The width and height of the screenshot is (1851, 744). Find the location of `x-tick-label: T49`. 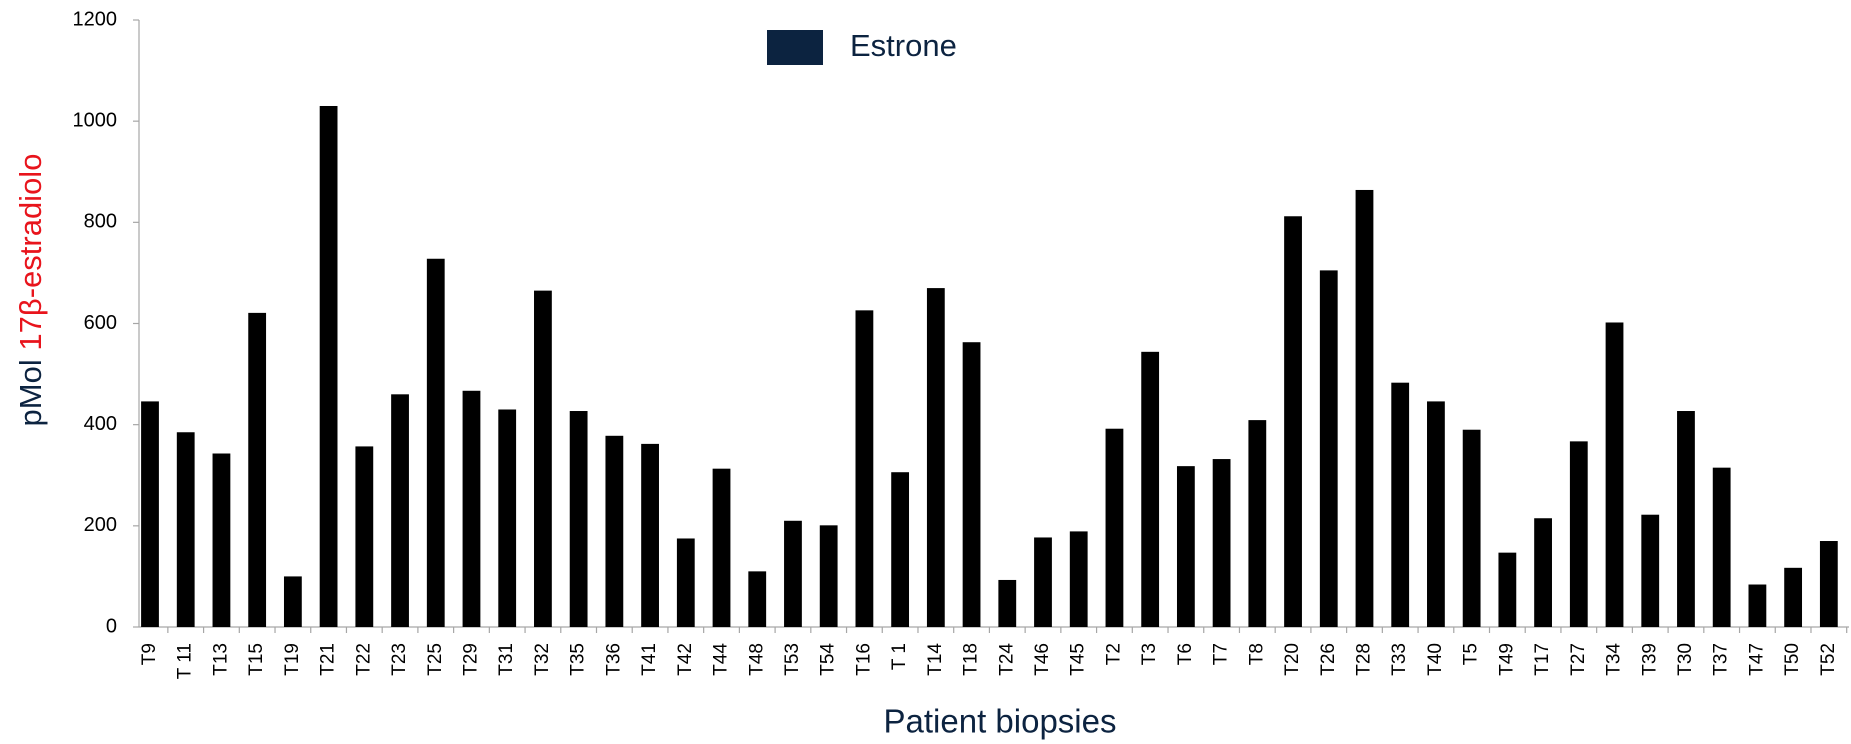

x-tick-label: T49 is located at coordinates (1506, 659).